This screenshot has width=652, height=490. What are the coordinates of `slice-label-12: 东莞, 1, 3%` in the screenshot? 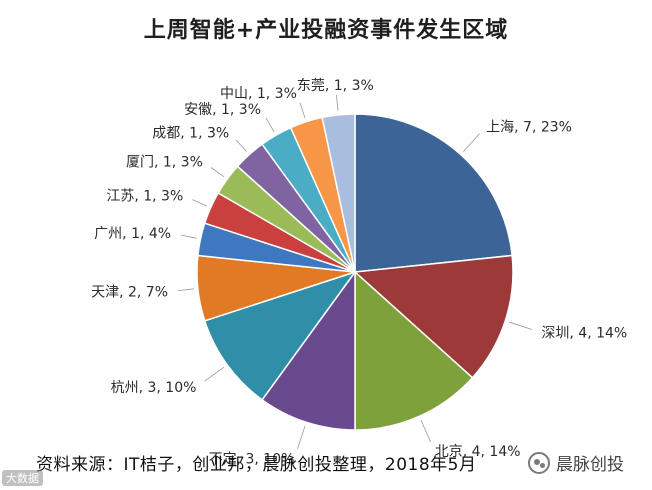 It's located at (335, 86).